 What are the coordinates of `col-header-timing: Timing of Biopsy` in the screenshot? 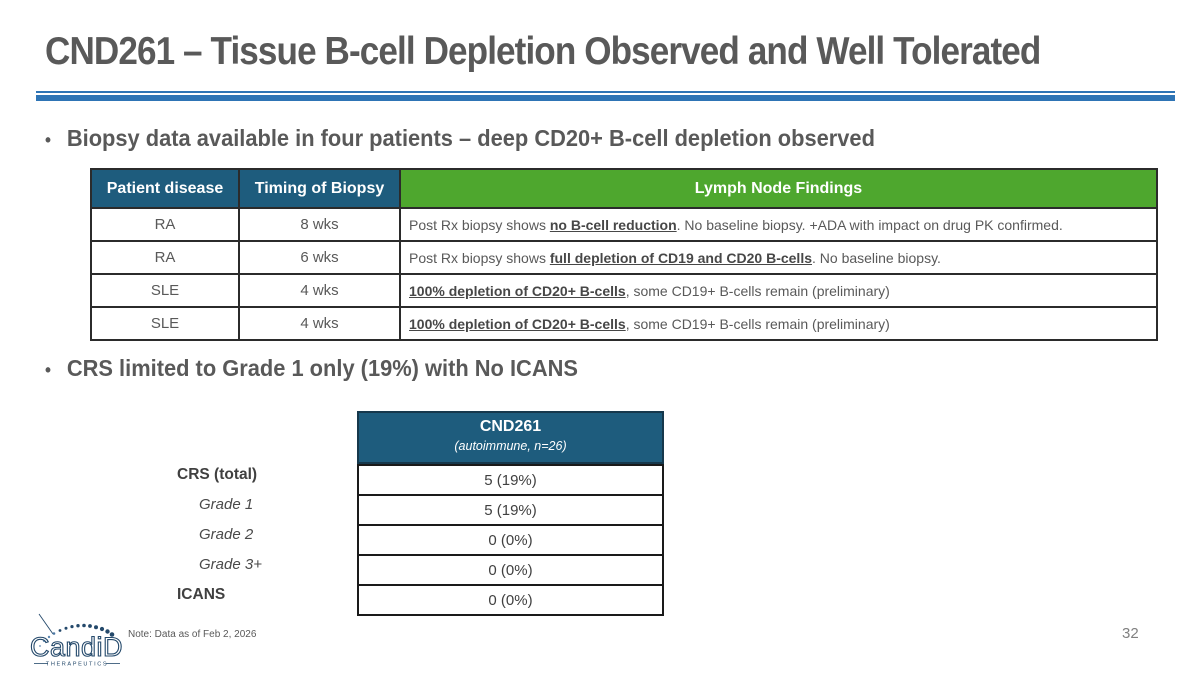 It's located at (319, 188).